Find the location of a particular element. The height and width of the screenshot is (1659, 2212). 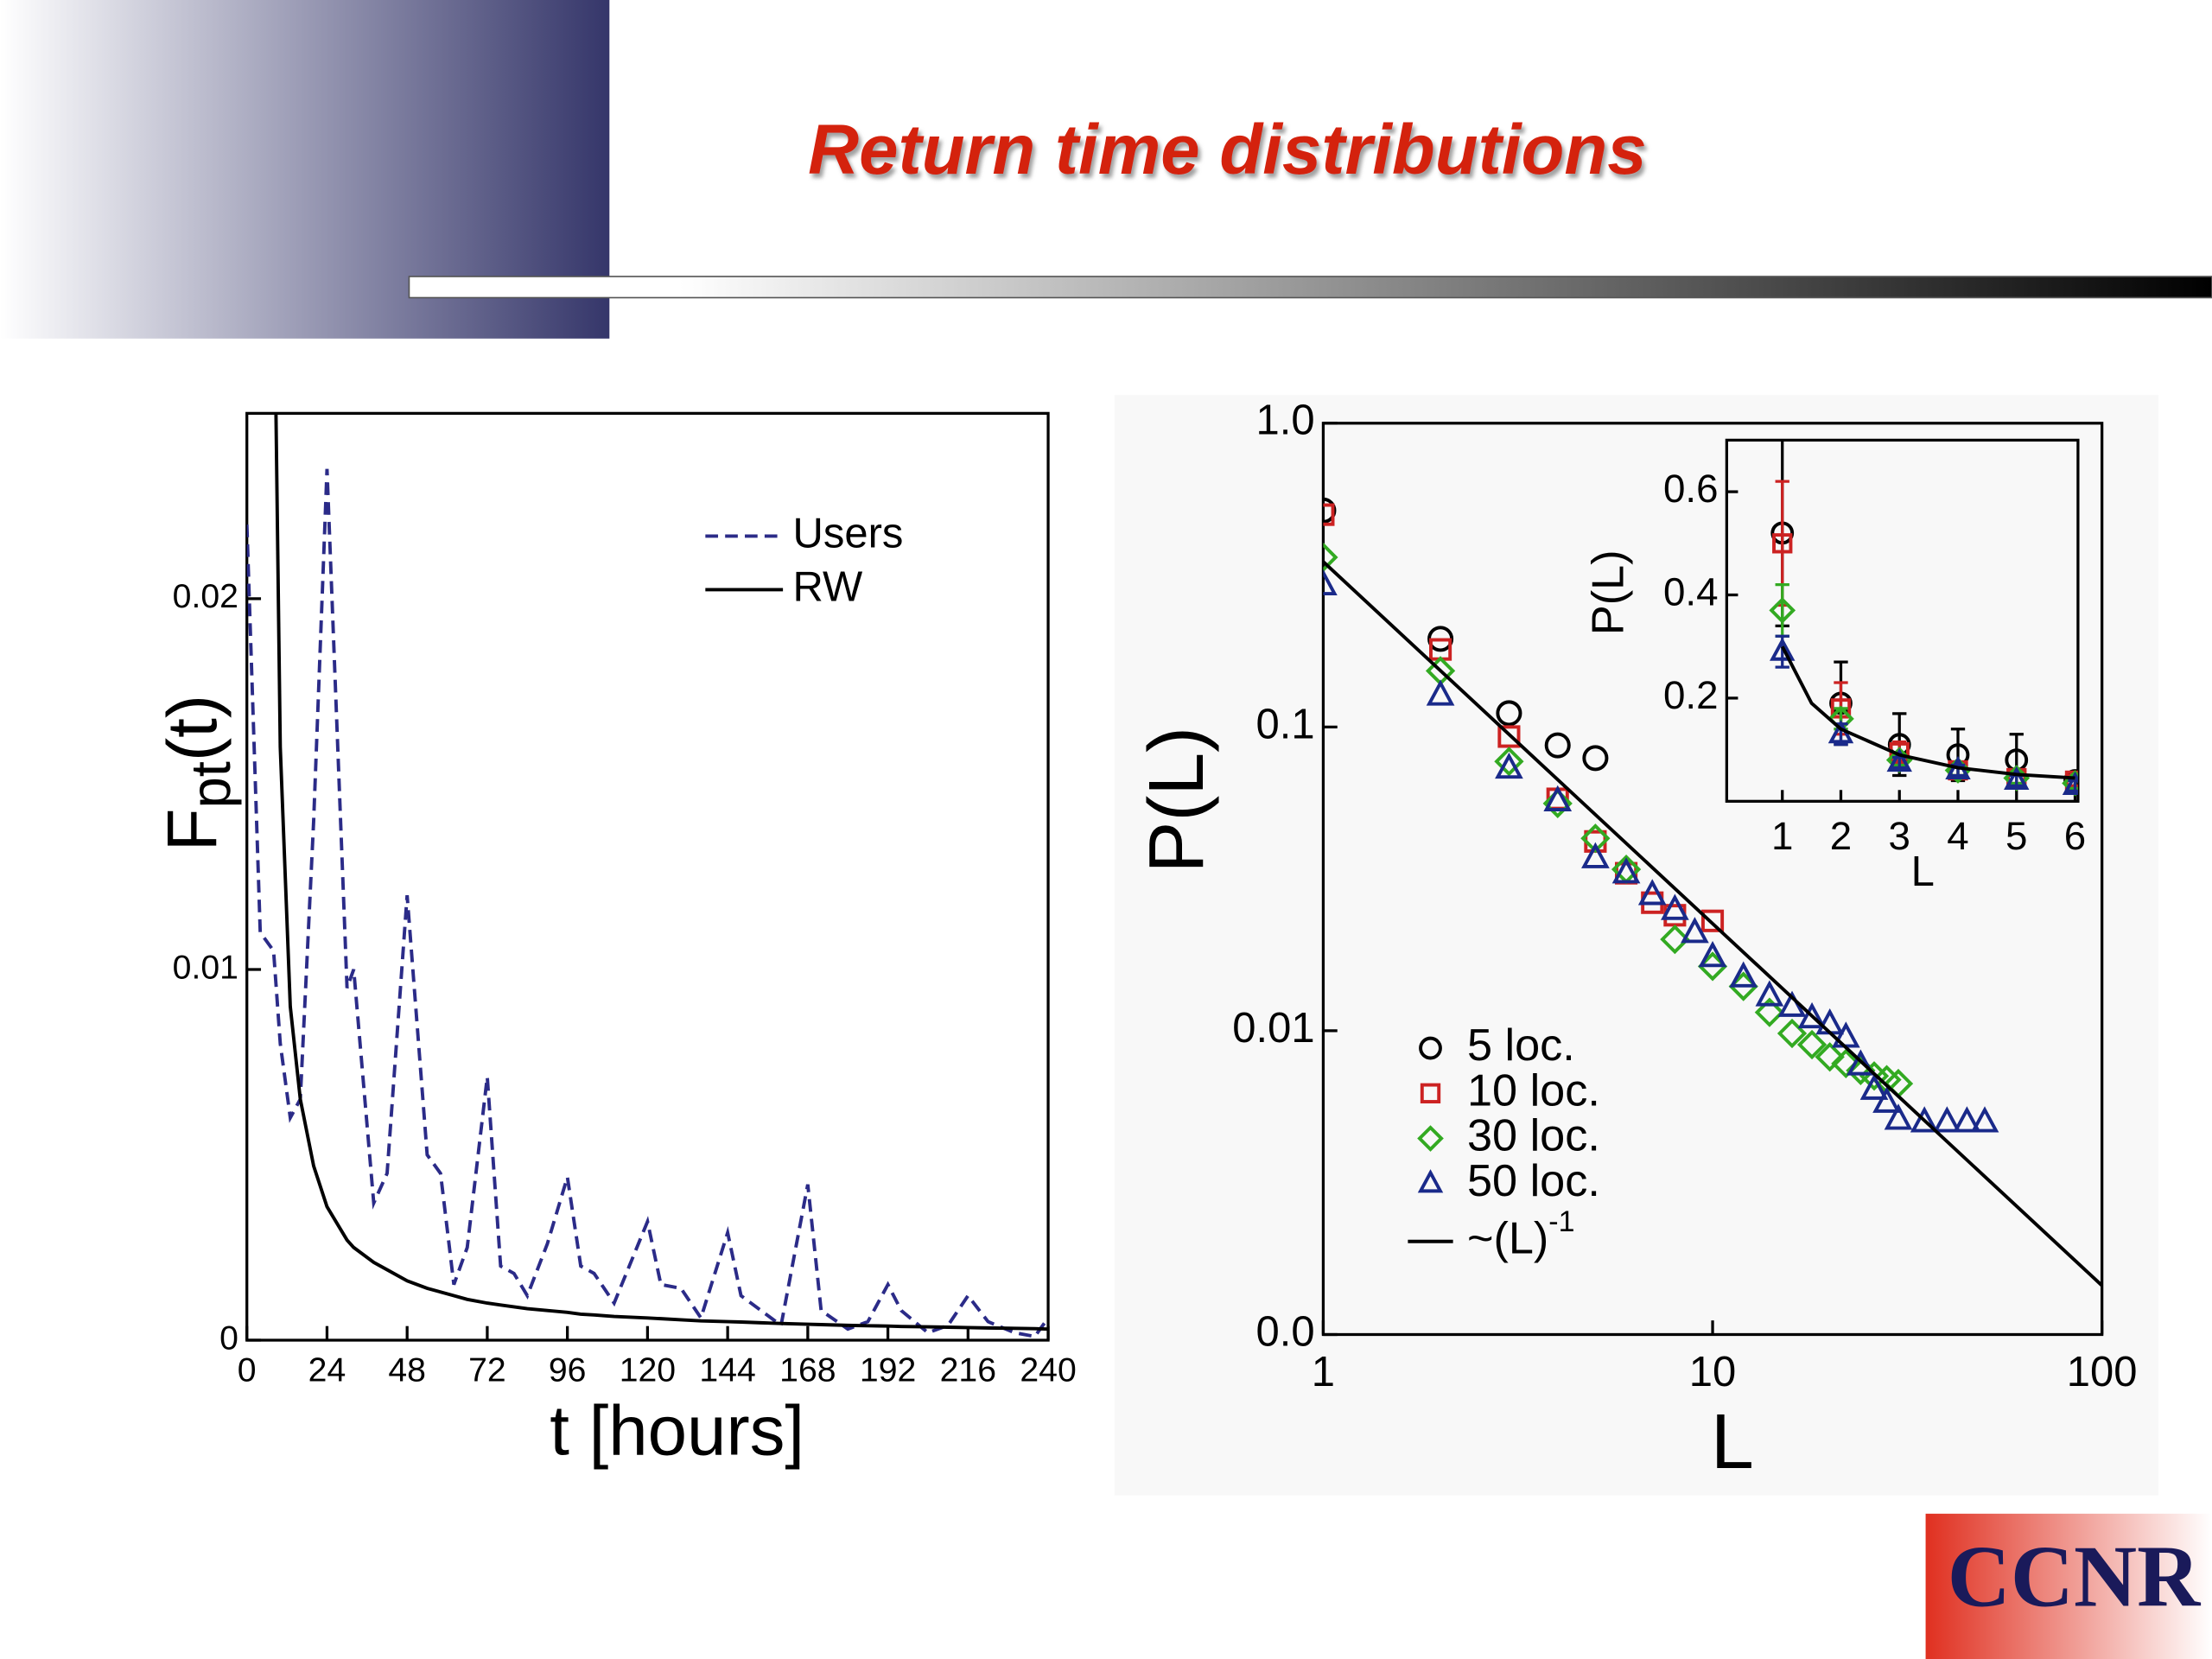

legend-name: ~(L) is located at coordinates (1507, 1239).